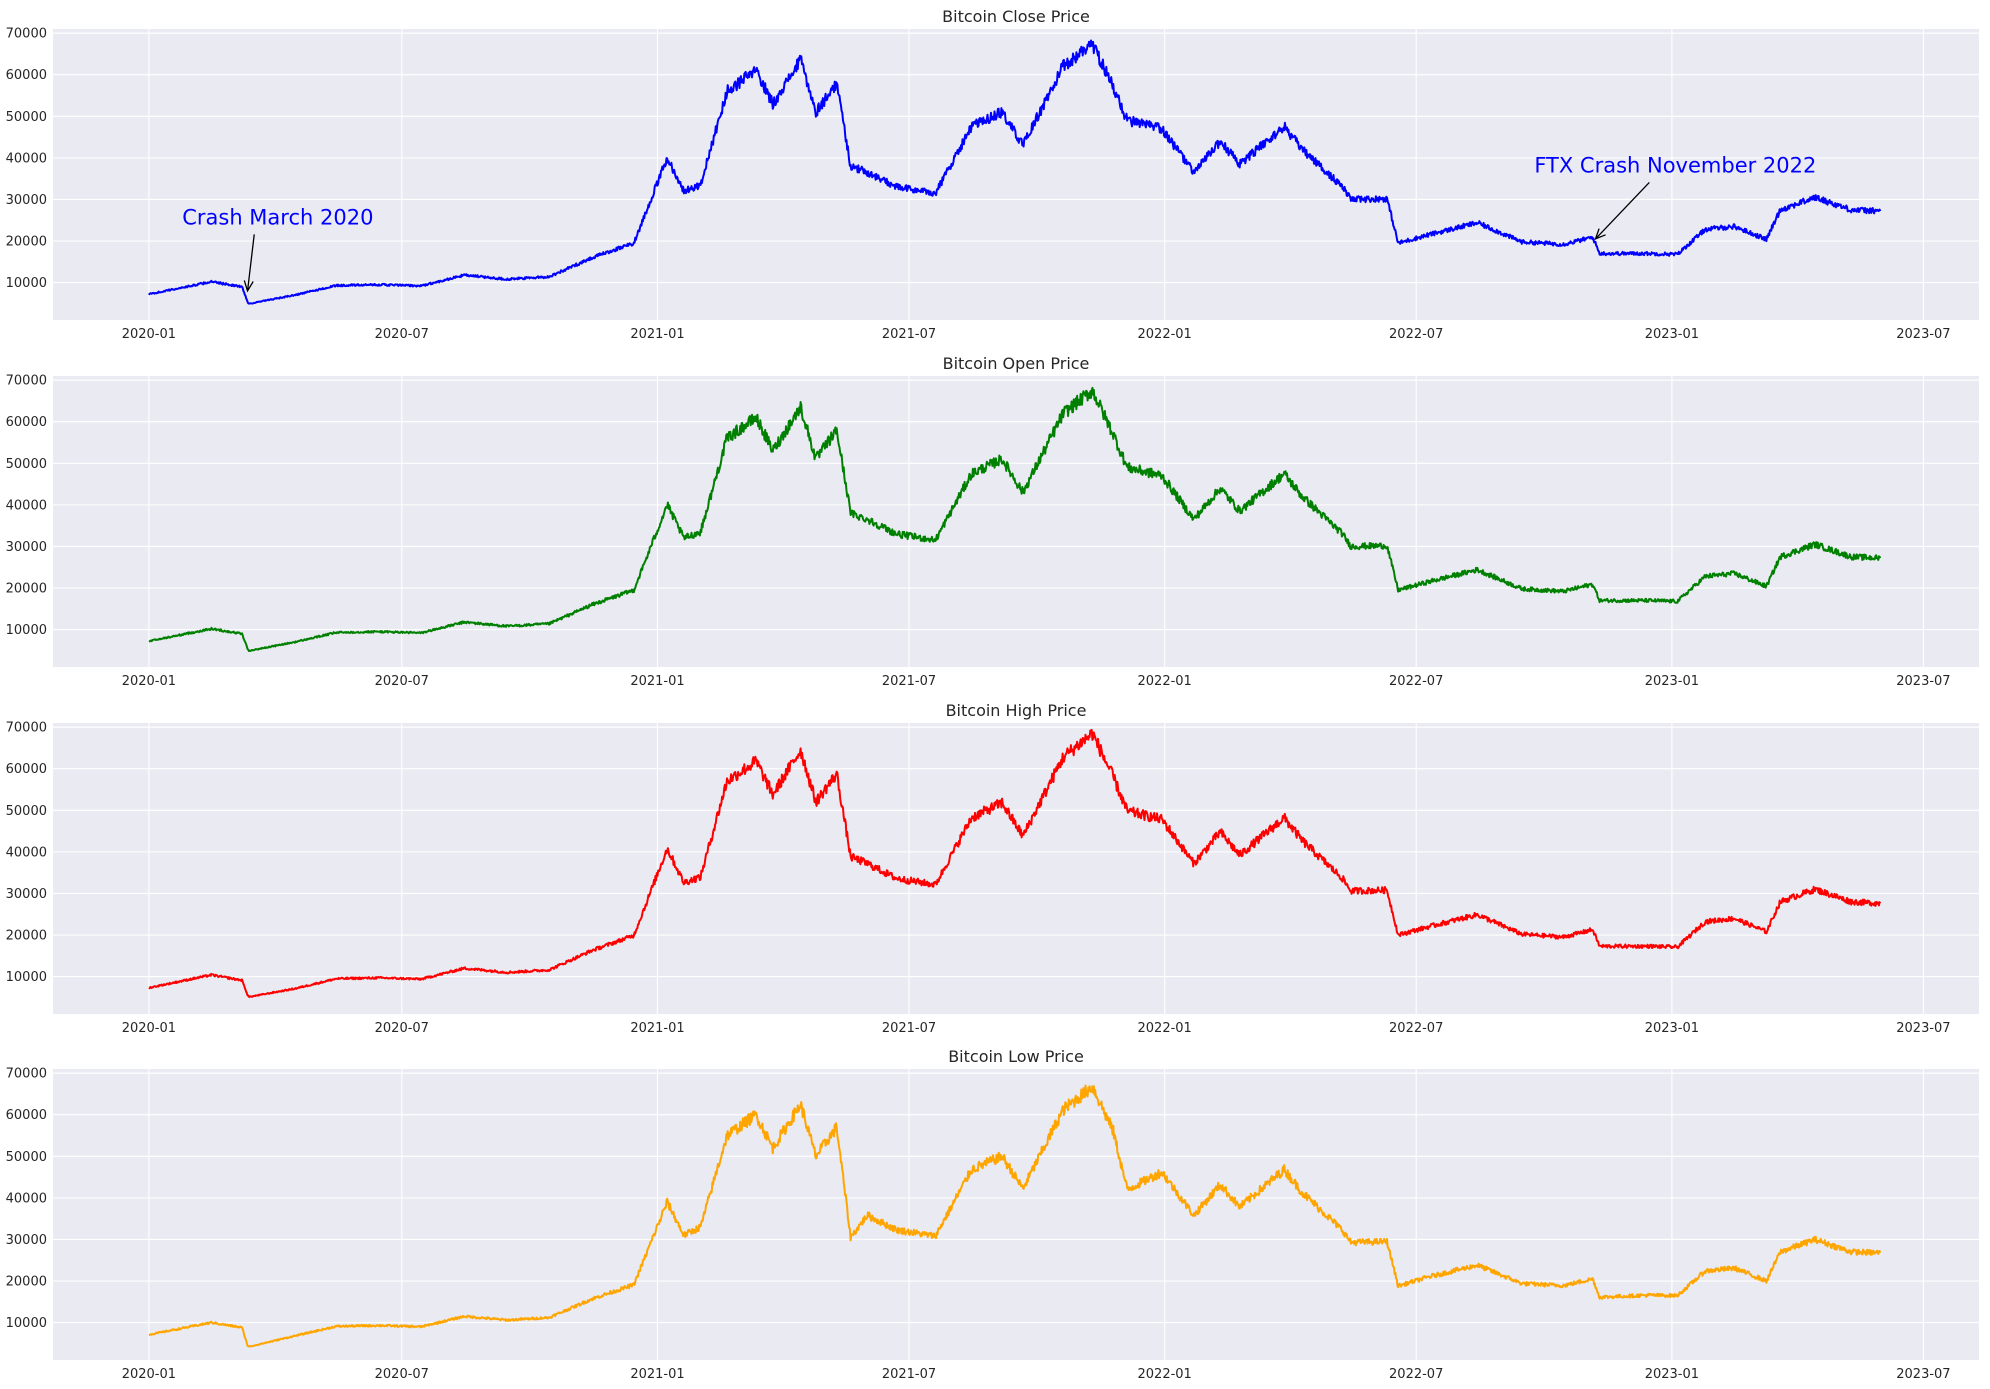  What do you see at coordinates (1672, 1028) in the screenshot?
I see `high-price-x-tick-label: 2023-01` at bounding box center [1672, 1028].